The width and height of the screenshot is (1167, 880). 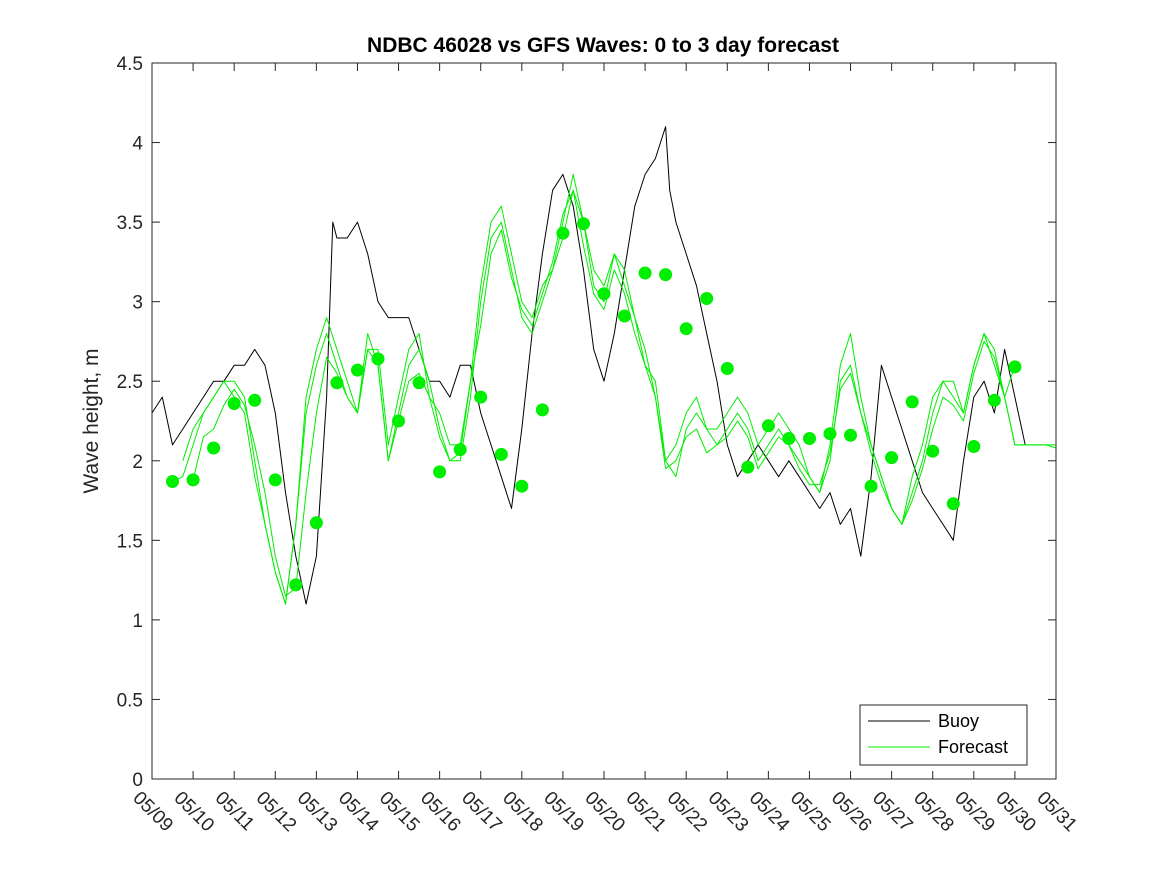 I want to click on legend-forecast-label: Forecast, so click(x=973, y=747).